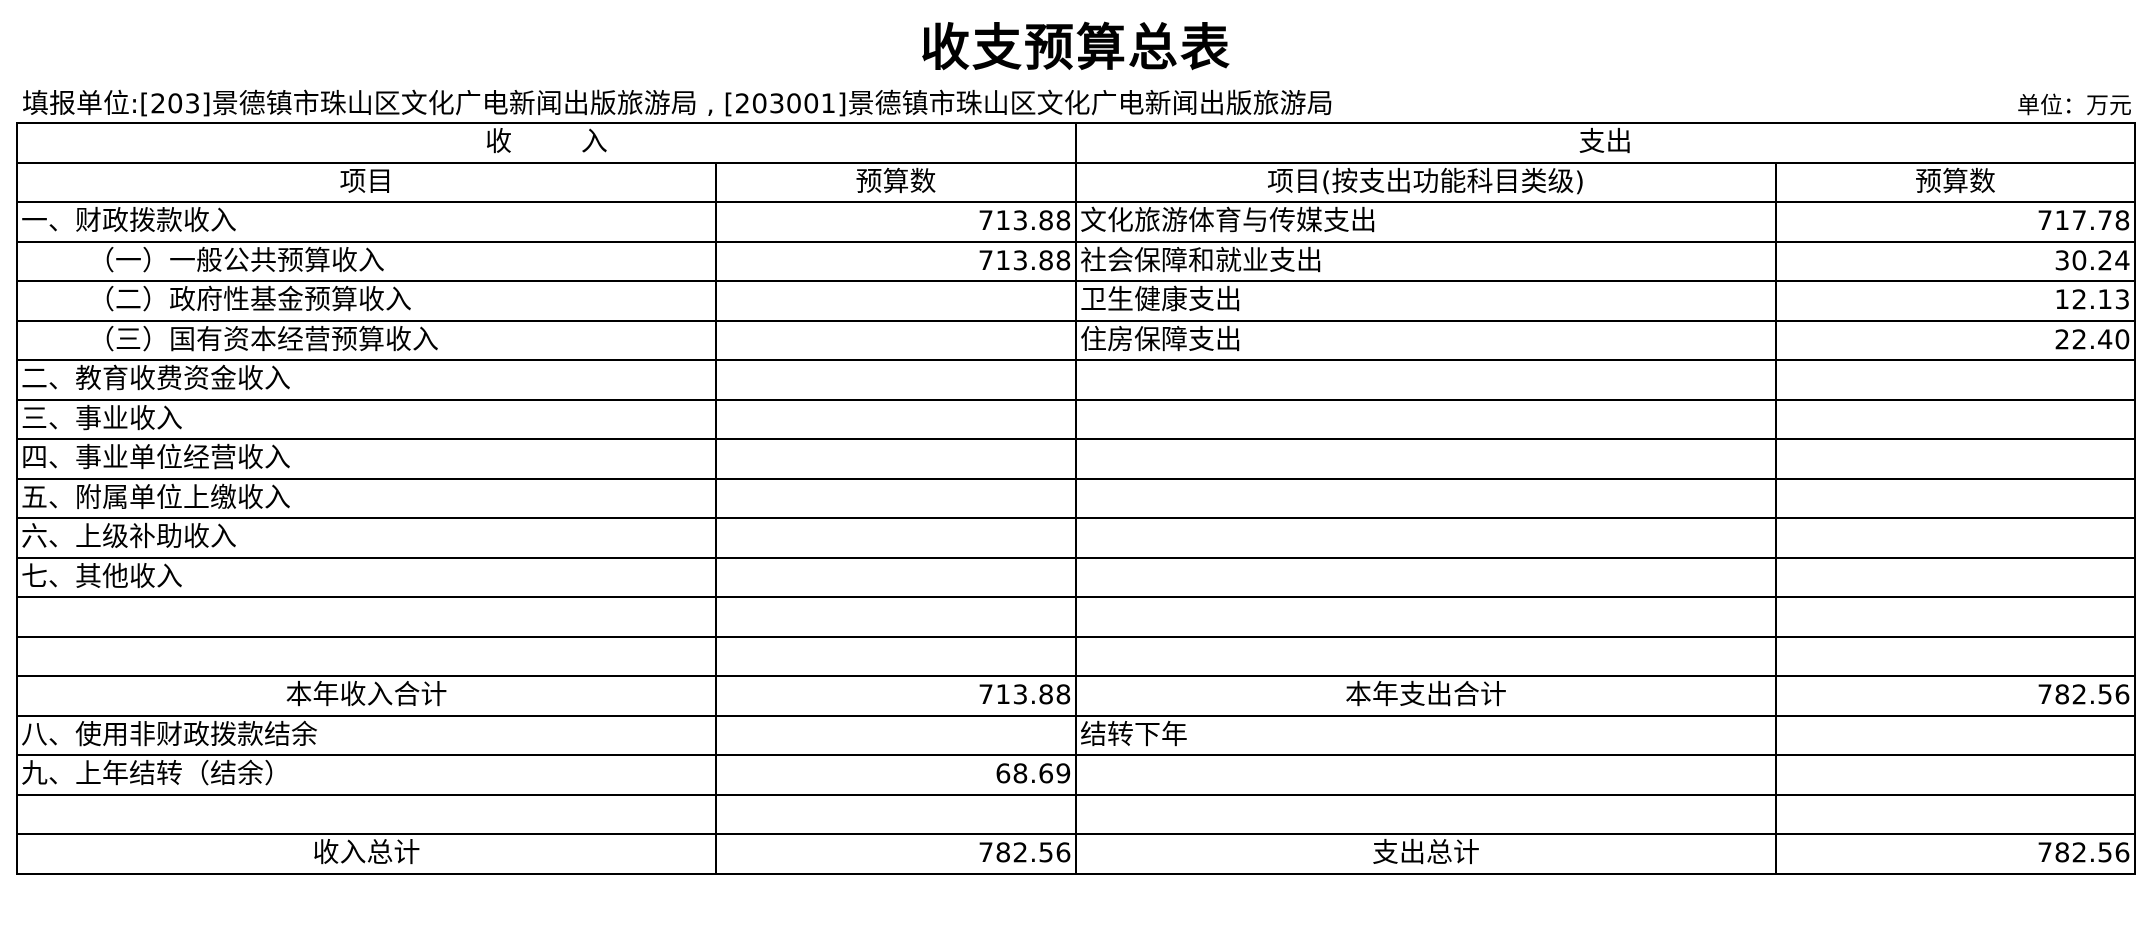  I want to click on expense-item-cell: 支出总计, so click(1426, 854).